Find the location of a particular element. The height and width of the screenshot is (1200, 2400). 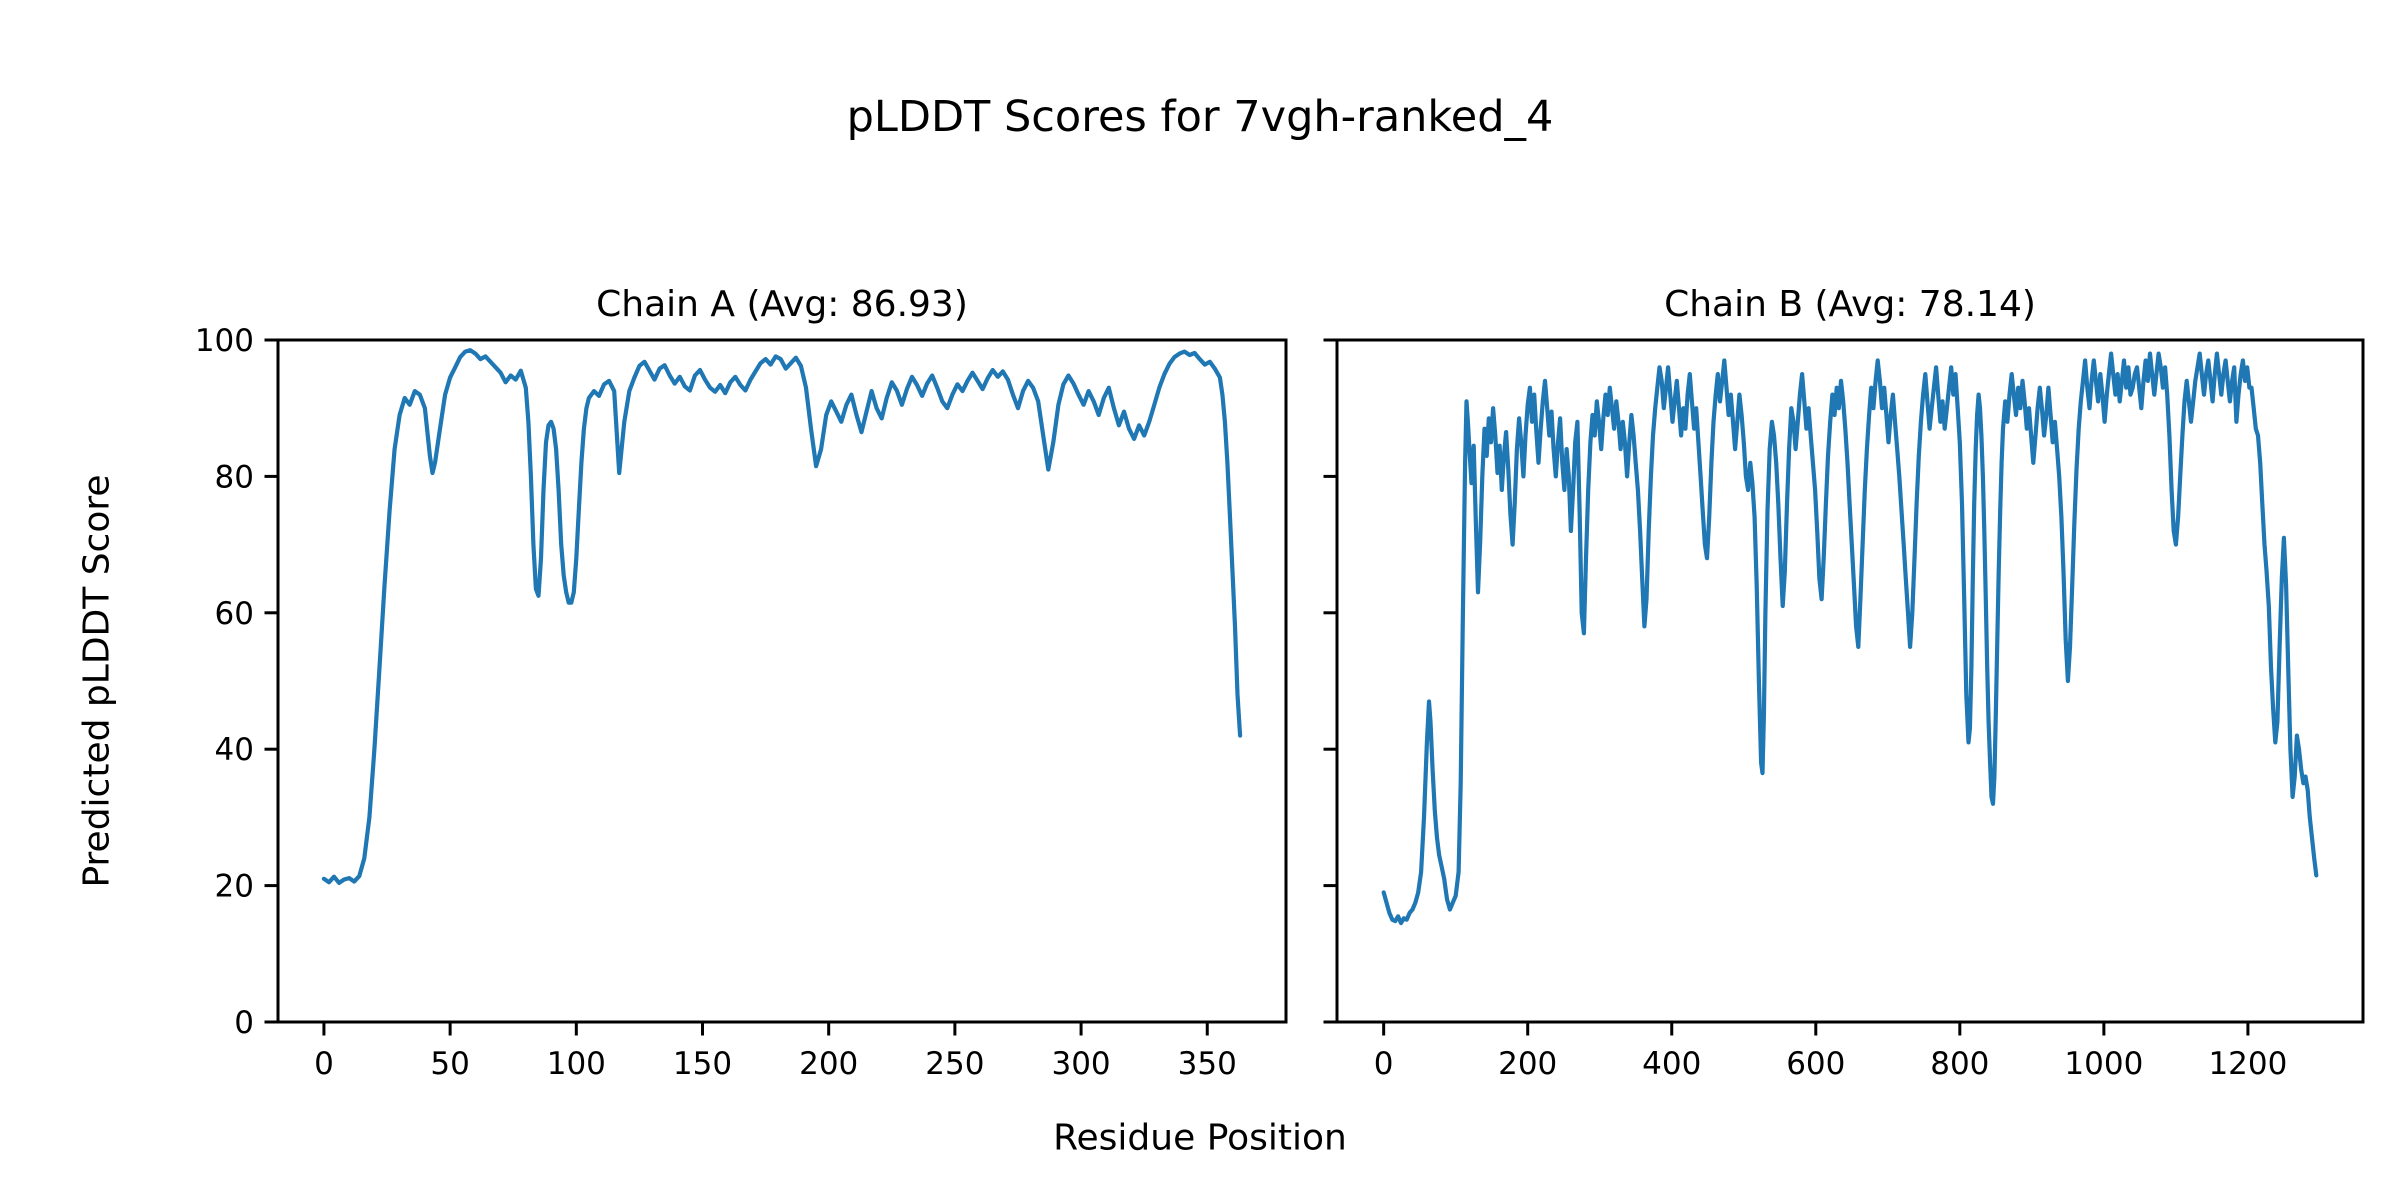

chain-a-title: Chain A (Avg: 86.93) is located at coordinates (782, 304).